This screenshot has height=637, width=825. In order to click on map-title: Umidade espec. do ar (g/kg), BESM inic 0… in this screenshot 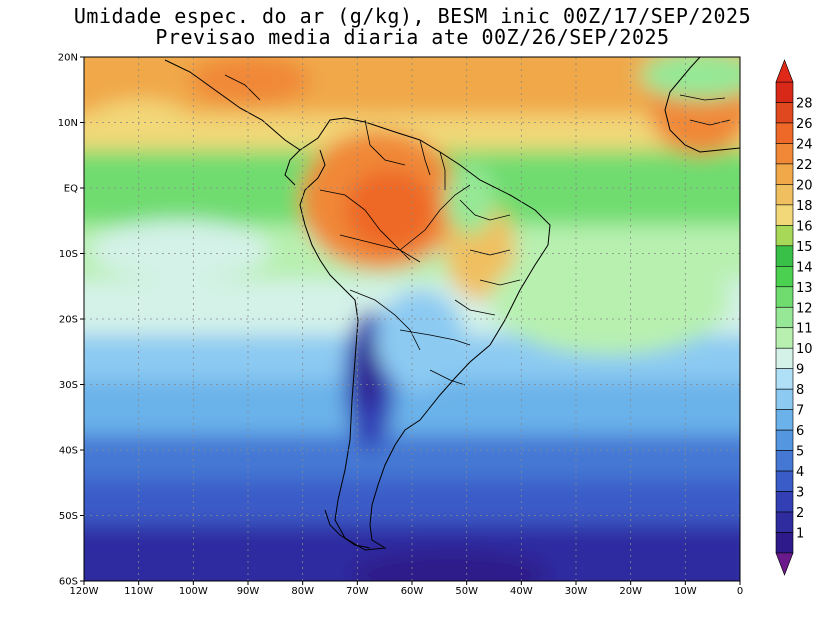, I will do `click(412, 16)`.